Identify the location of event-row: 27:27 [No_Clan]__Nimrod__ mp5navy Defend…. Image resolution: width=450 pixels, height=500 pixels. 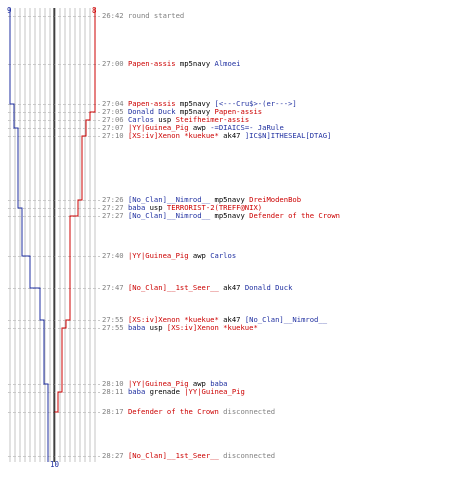
(221, 216).